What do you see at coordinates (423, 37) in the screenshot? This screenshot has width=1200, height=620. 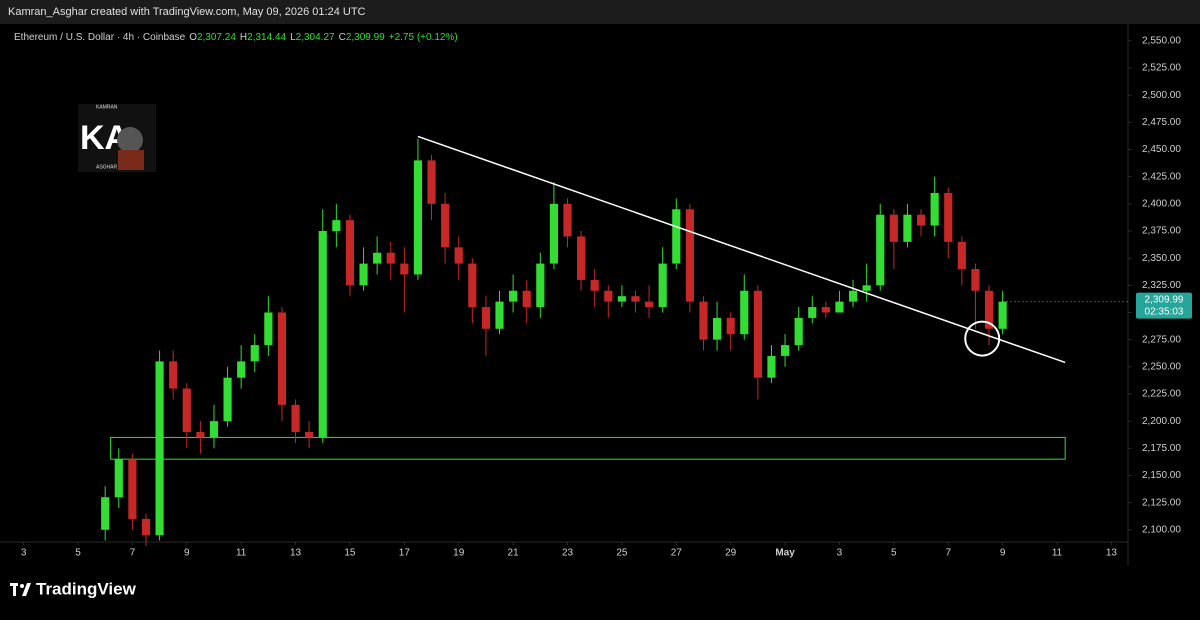 I see `change: +2.75 (+0.12%)` at bounding box center [423, 37].